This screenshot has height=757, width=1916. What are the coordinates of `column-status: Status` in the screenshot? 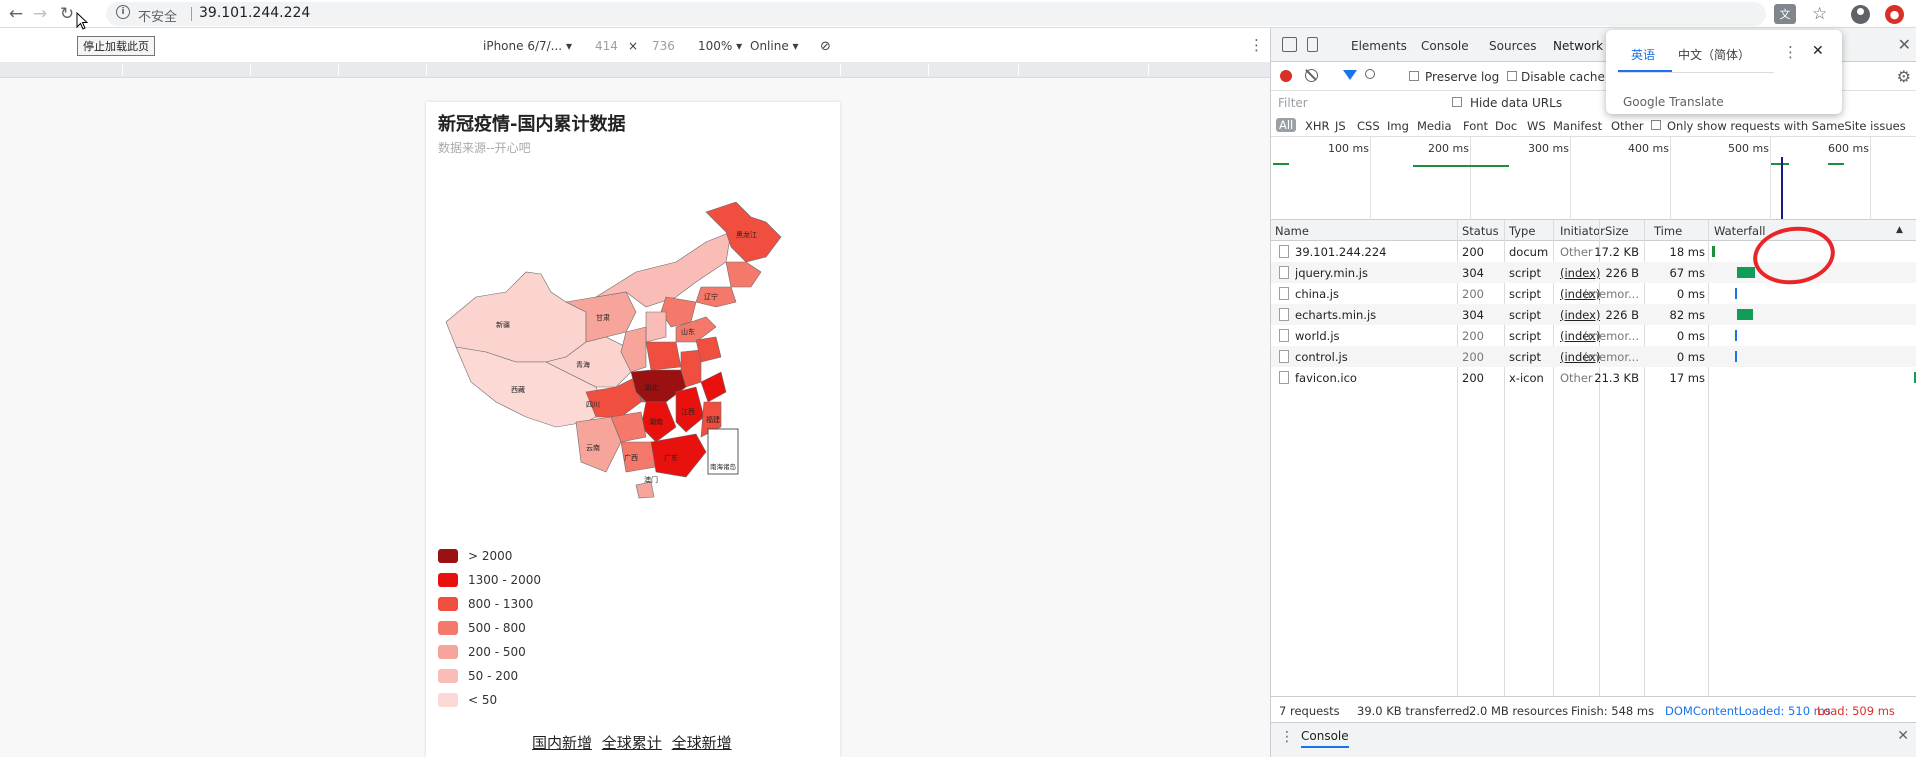 It's located at (1480, 231).